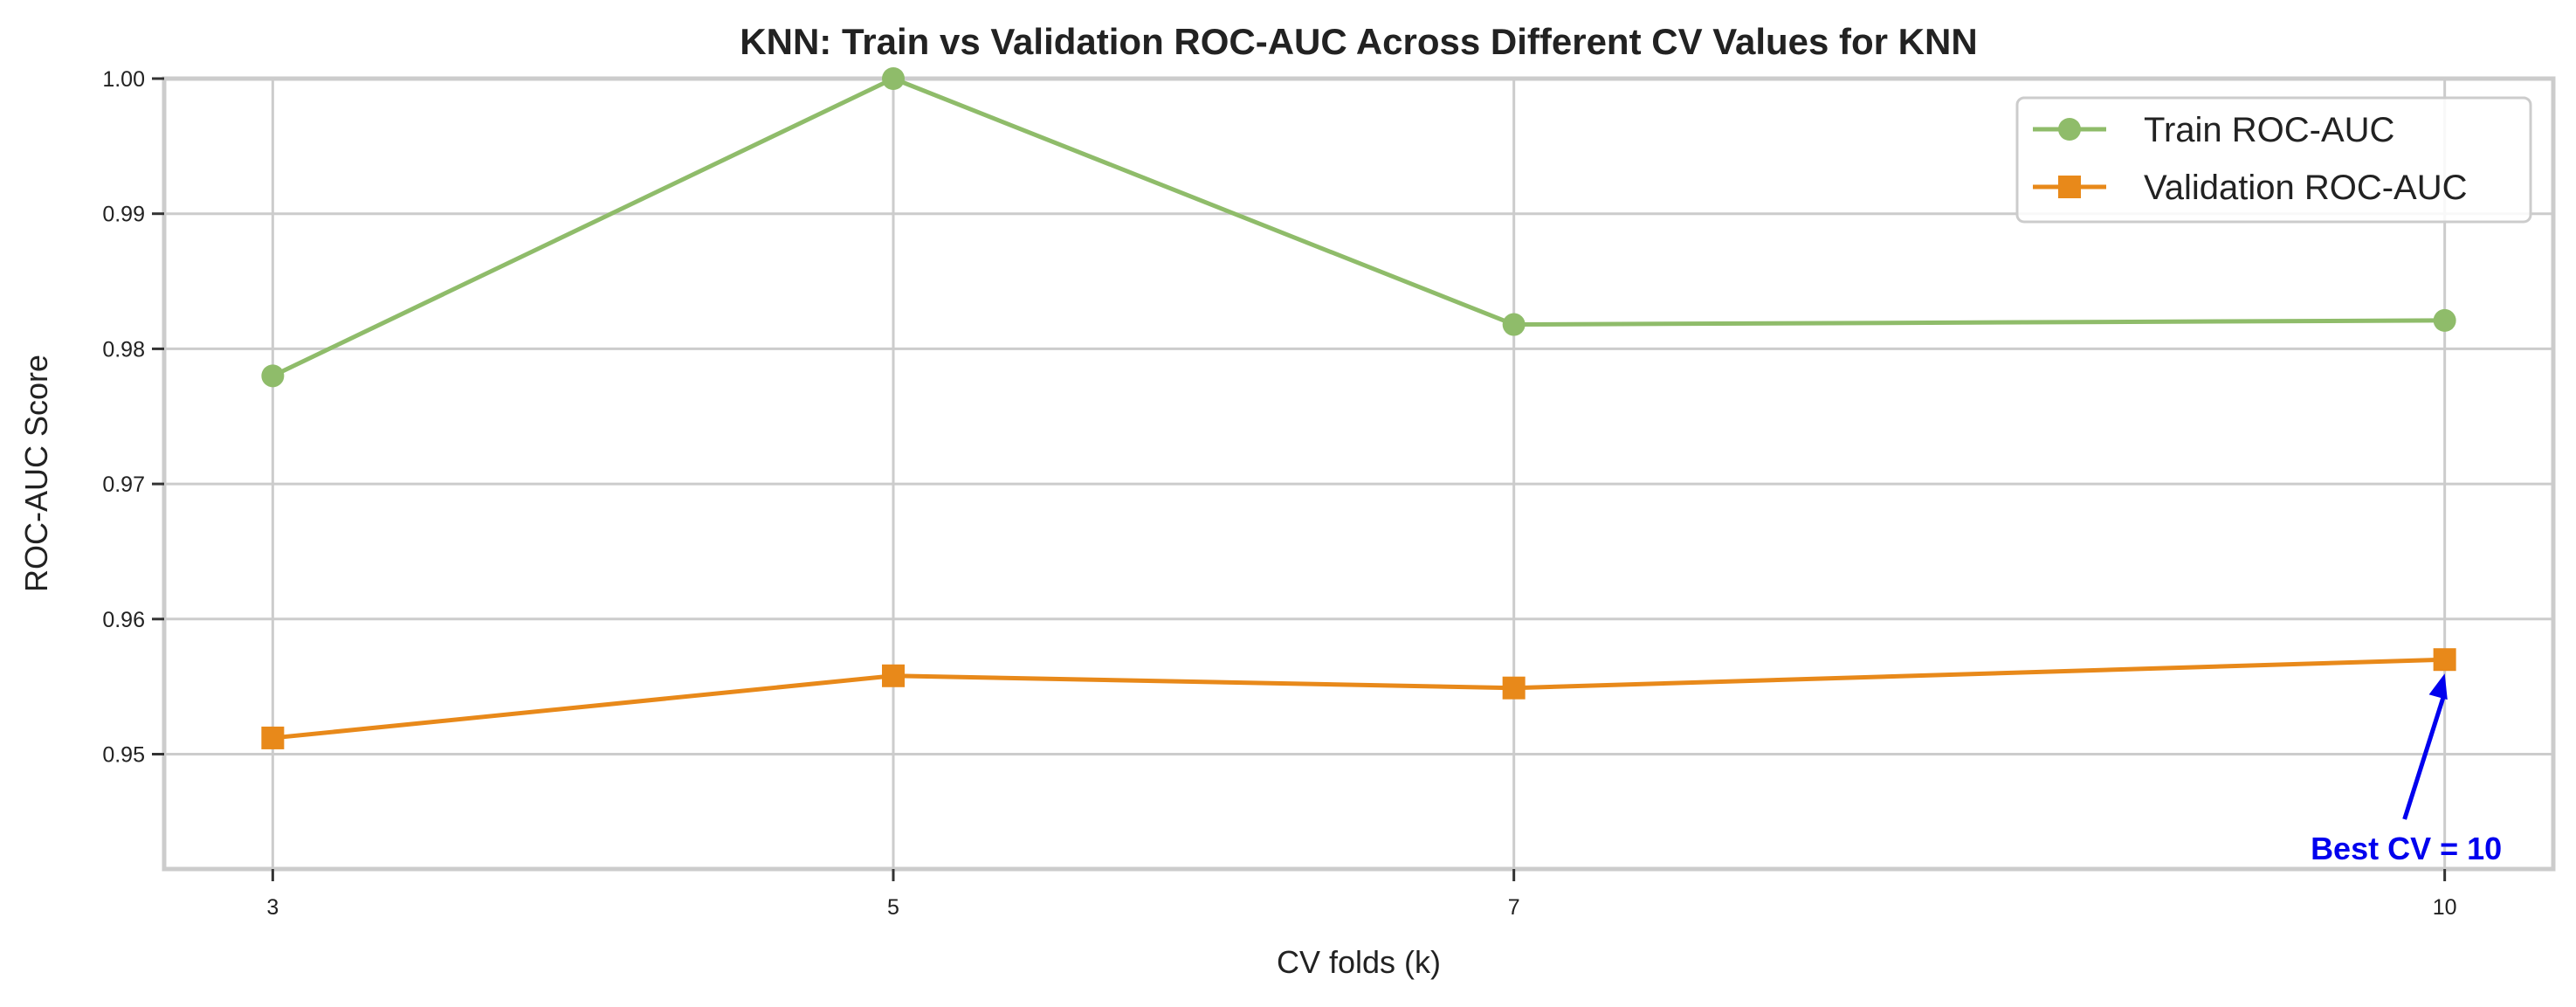  What do you see at coordinates (123, 79) in the screenshot?
I see `y-tick-label: 1.00` at bounding box center [123, 79].